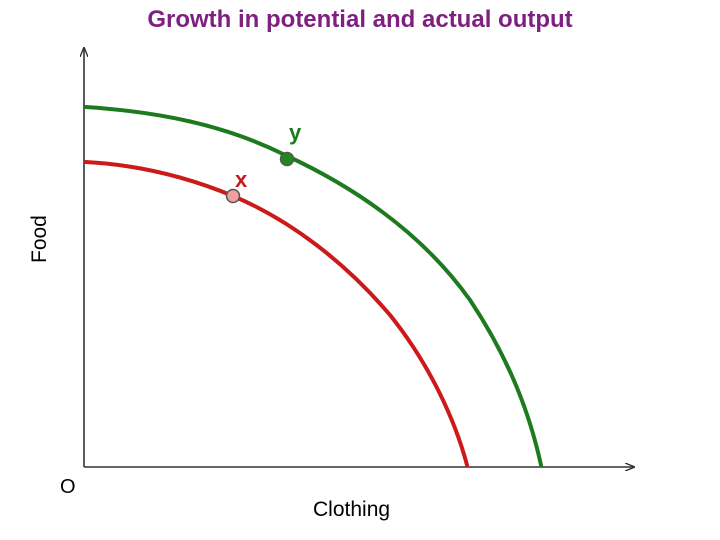 The image size is (720, 540). What do you see at coordinates (241, 179) in the screenshot?
I see `point-x-label: x` at bounding box center [241, 179].